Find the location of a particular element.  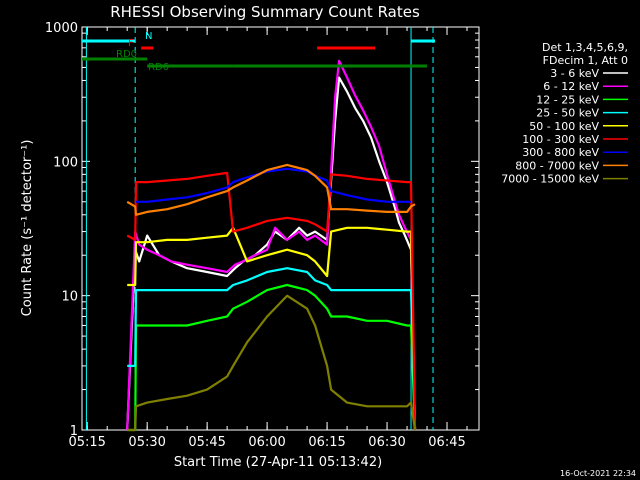

legend-label: 3 - 6 keV is located at coordinates (574, 73).